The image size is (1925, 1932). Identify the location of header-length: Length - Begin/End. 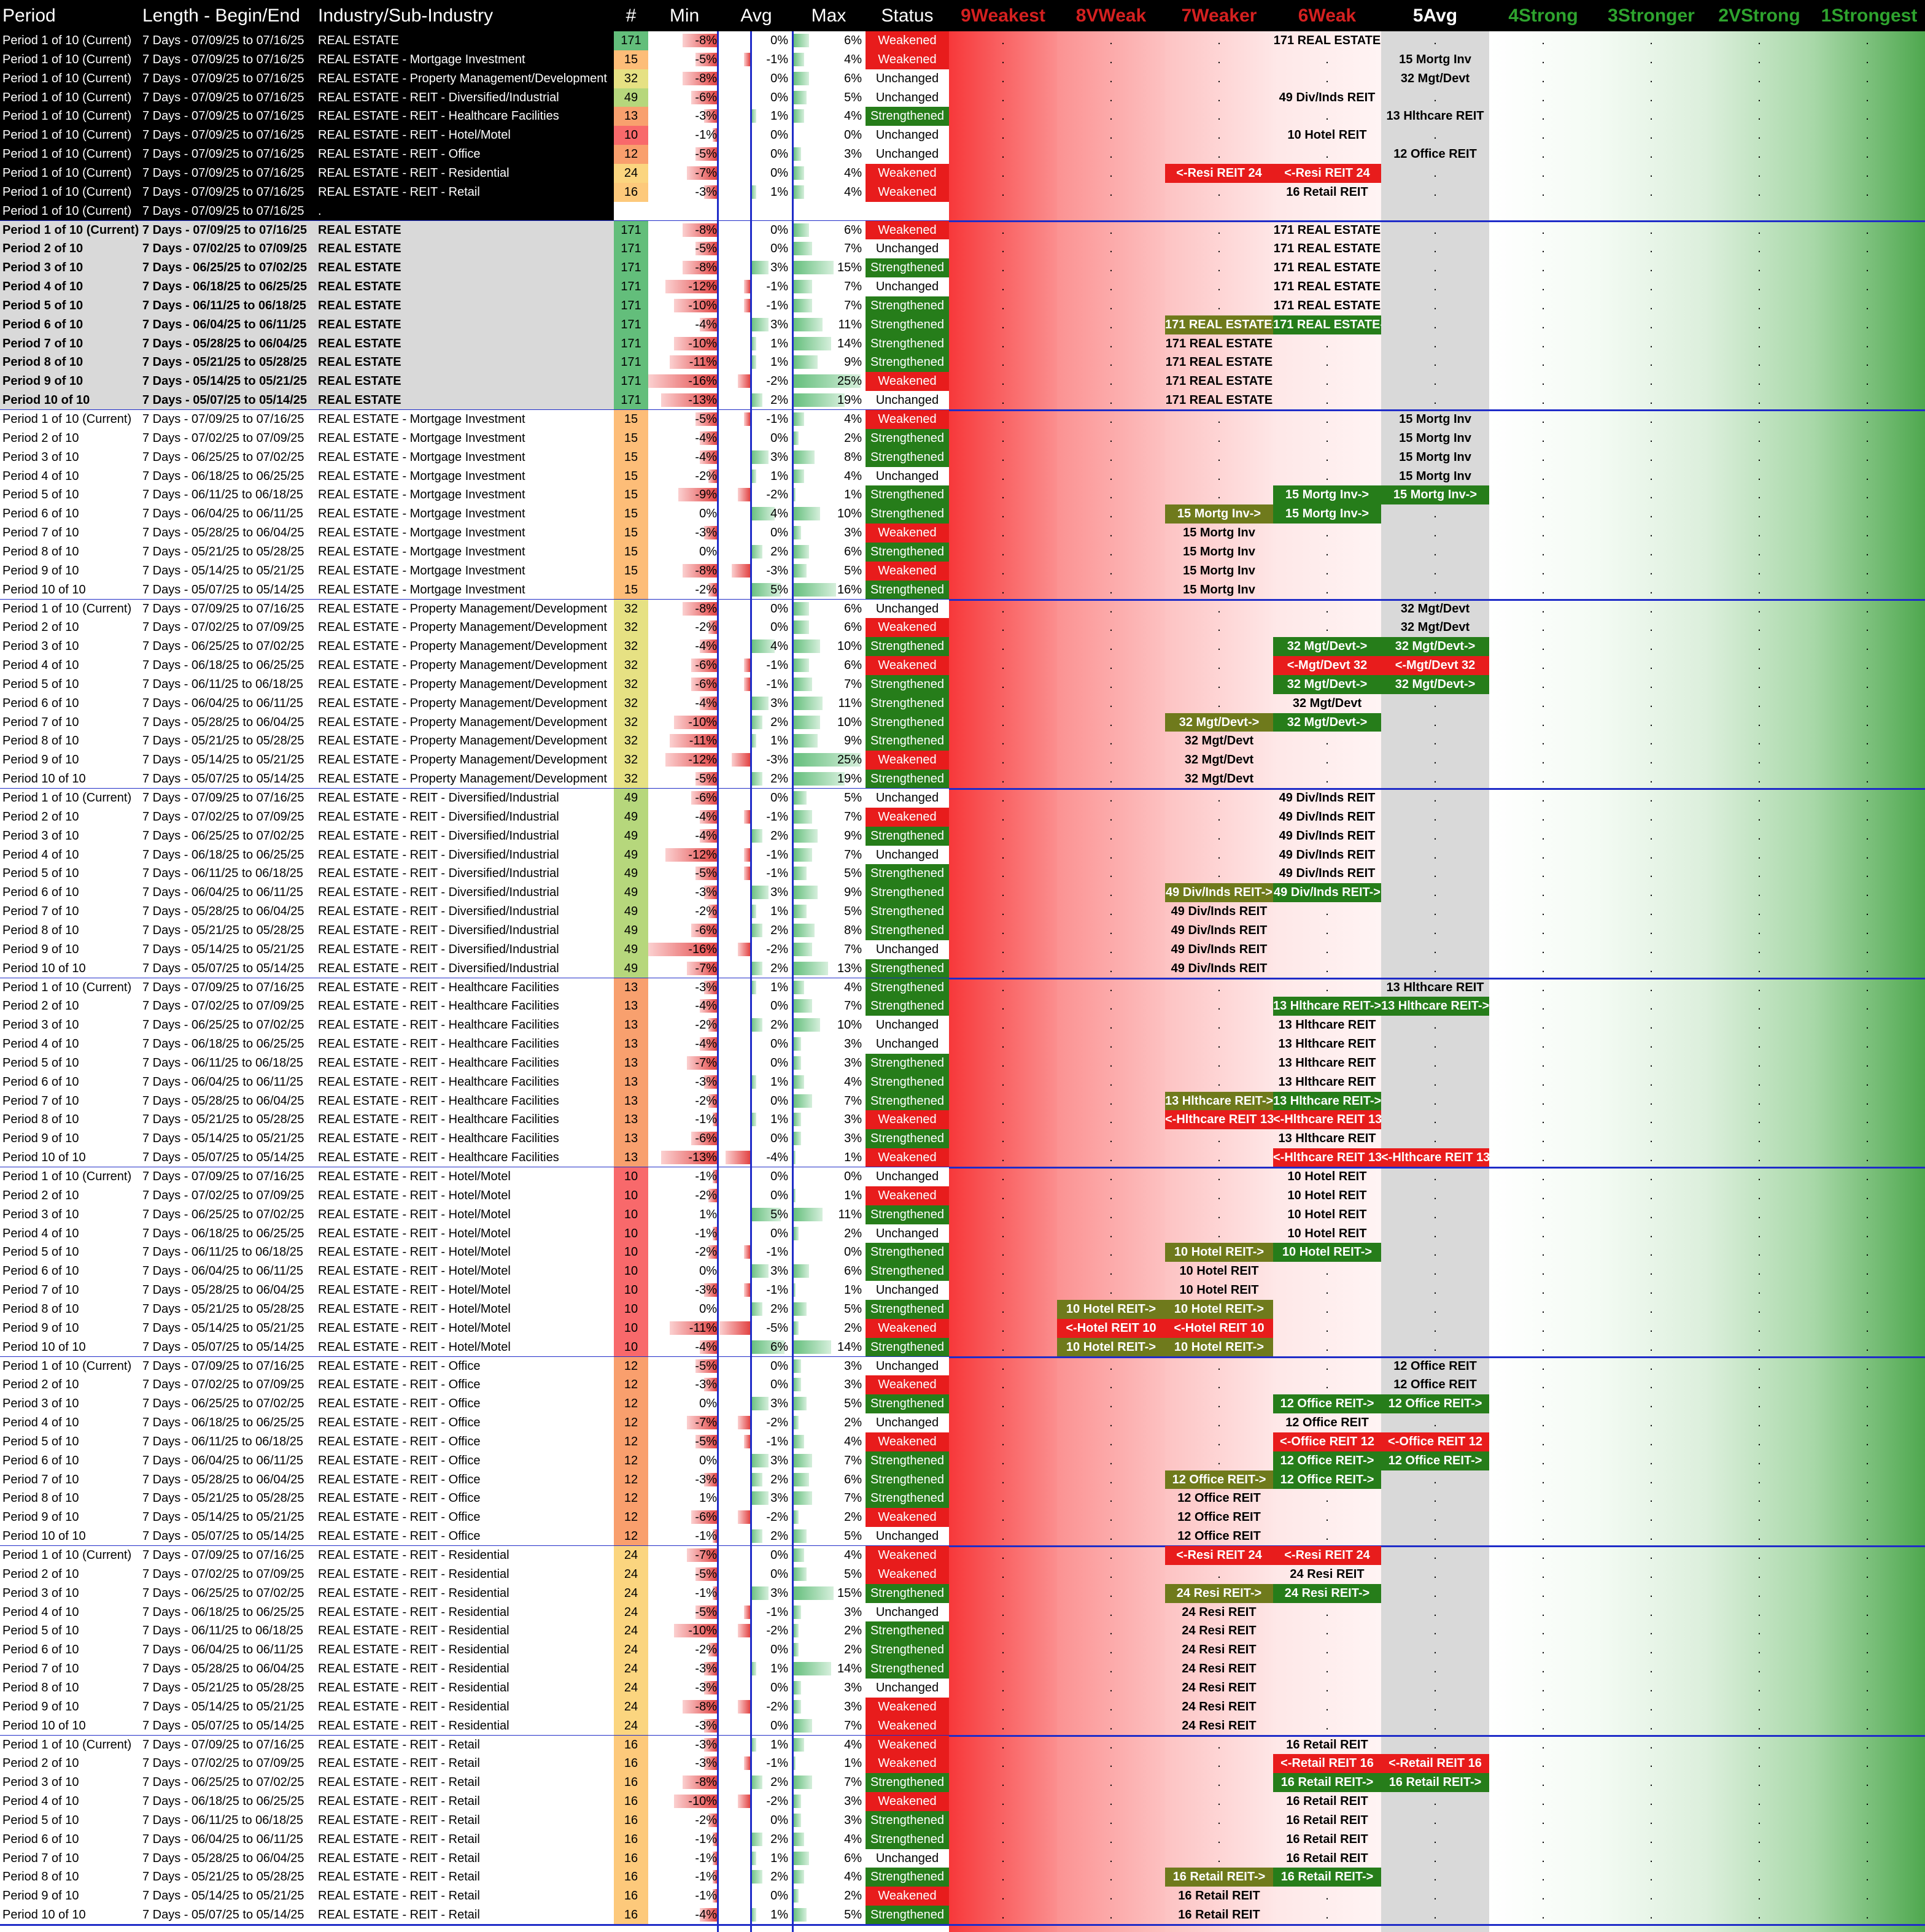
(221, 16).